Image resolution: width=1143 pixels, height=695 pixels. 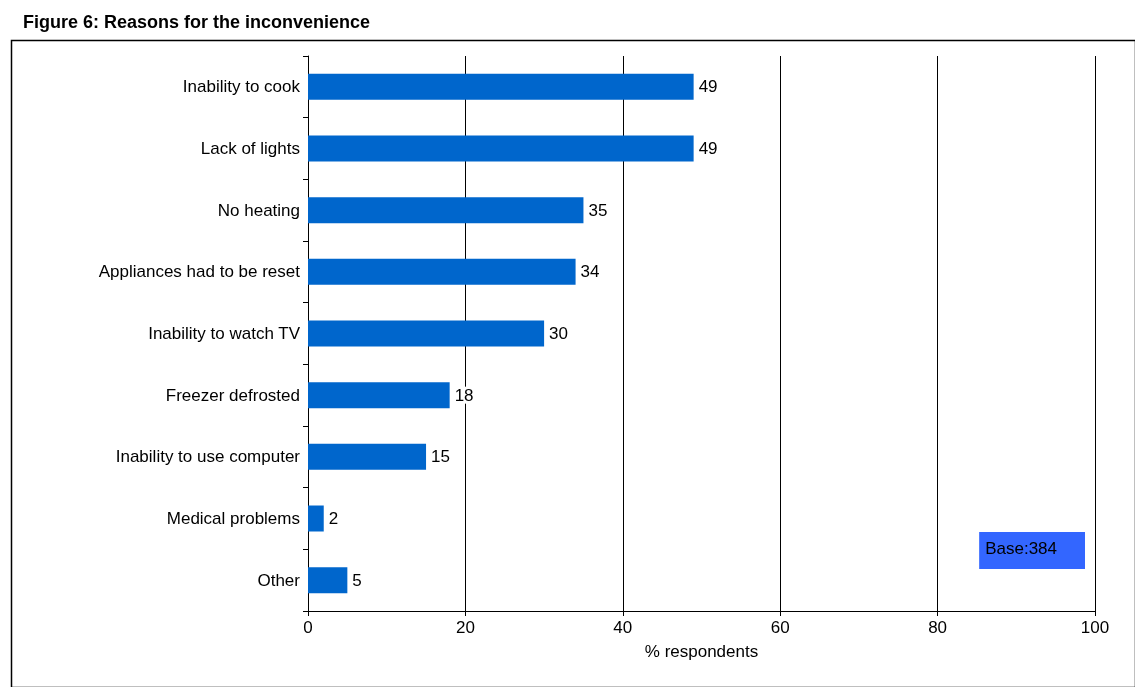 I want to click on data-label: 2, so click(x=333, y=518).